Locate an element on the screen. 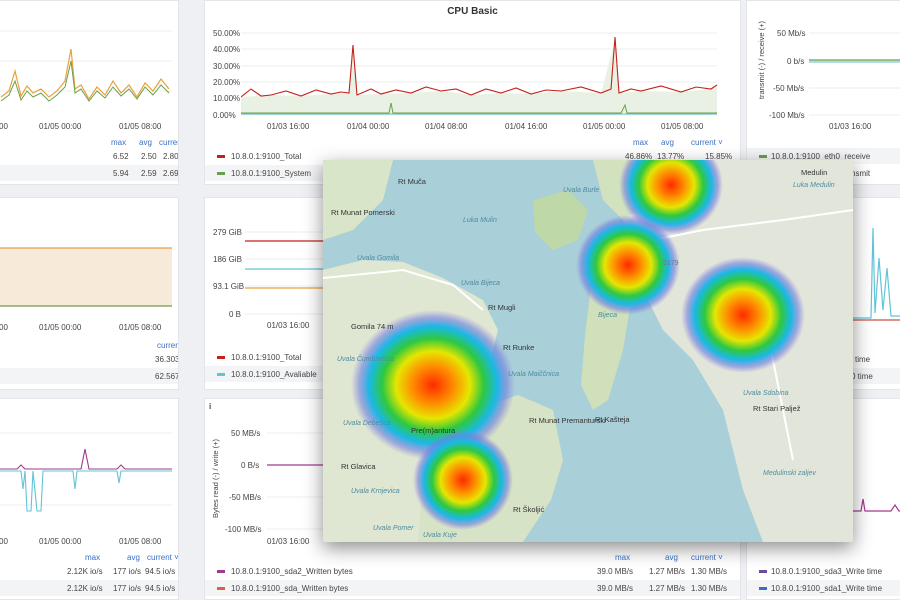  y-tick: 50 Mb/s is located at coordinates (791, 33).